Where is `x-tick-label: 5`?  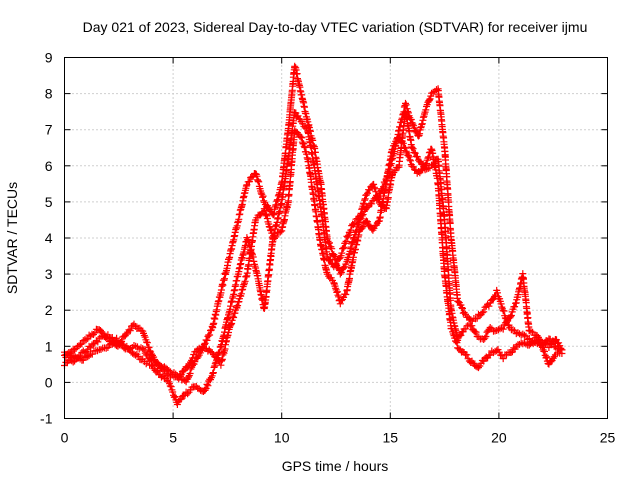
x-tick-label: 5 is located at coordinates (173, 438).